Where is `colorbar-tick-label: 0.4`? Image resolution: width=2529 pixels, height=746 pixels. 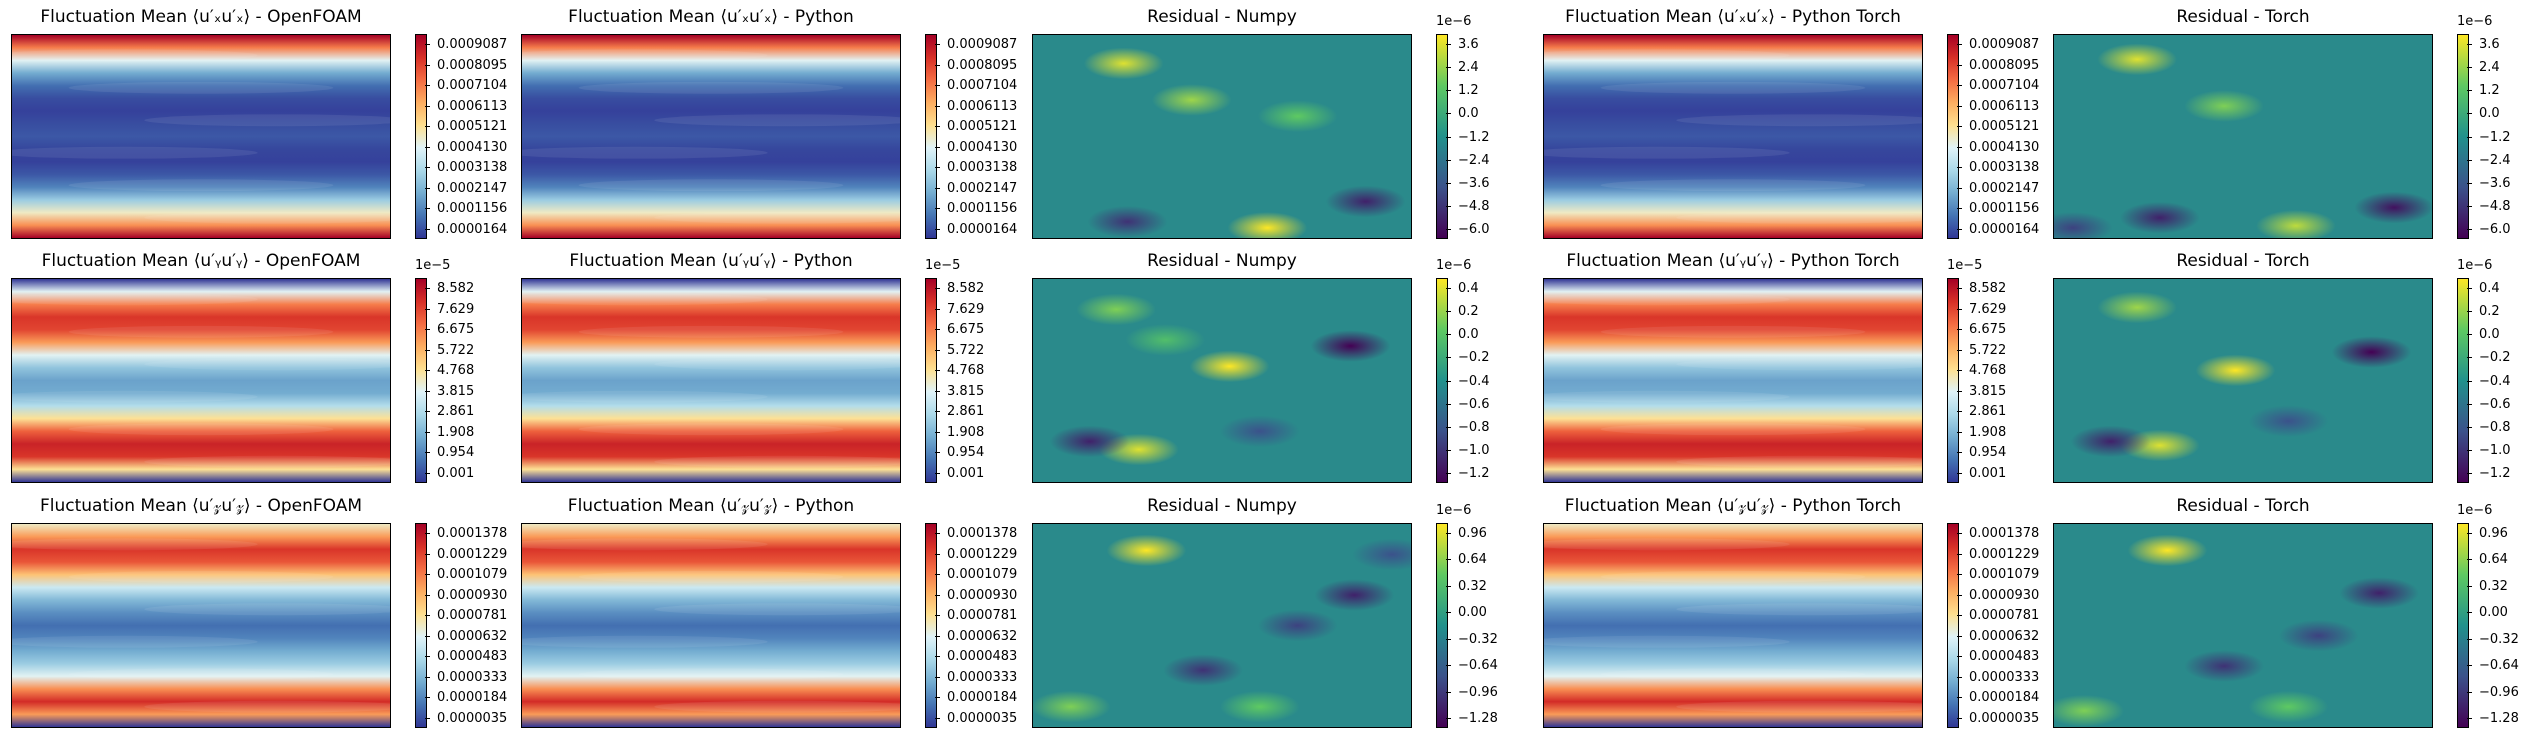
colorbar-tick-label: 0.4 is located at coordinates (1462, 288).